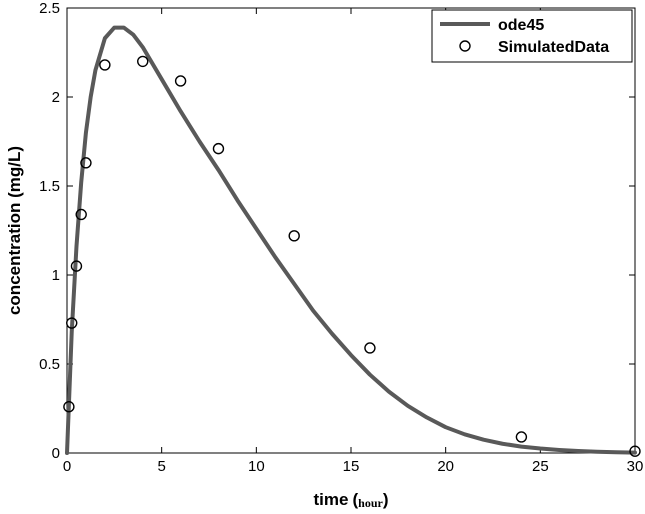 The width and height of the screenshot is (645, 514). I want to click on x-tick-label-10: 10, so click(256, 466).